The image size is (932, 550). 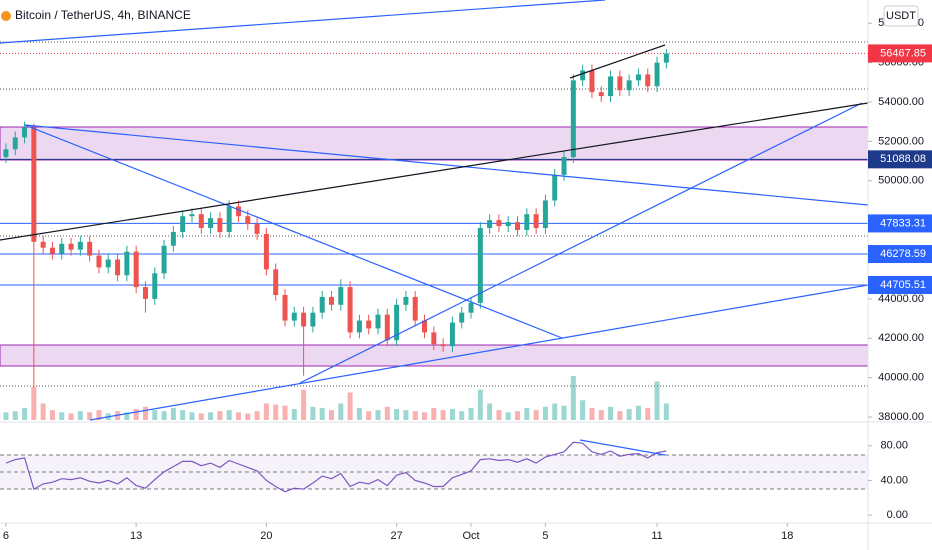 I want to click on rsi-tick-label: 40.00, so click(x=894, y=480).